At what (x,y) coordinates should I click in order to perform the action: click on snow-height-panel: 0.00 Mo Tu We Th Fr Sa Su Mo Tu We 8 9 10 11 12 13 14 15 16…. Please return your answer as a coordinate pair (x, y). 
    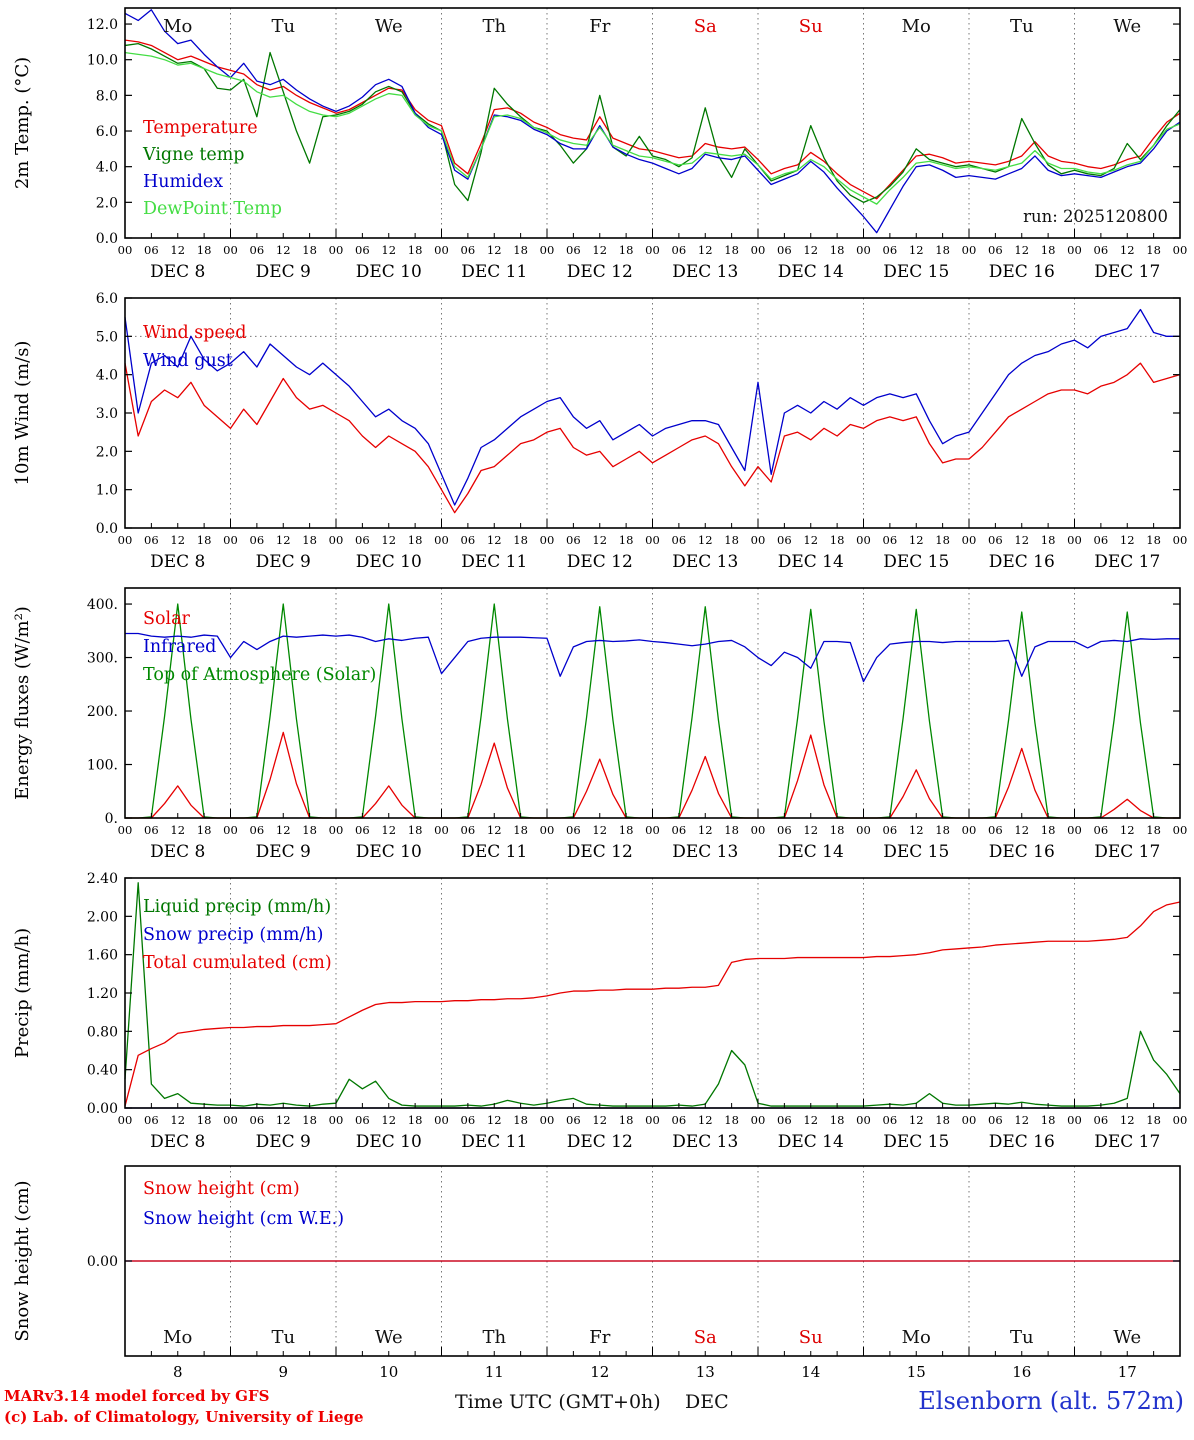
    Looking at the image, I should click on (596, 1273).